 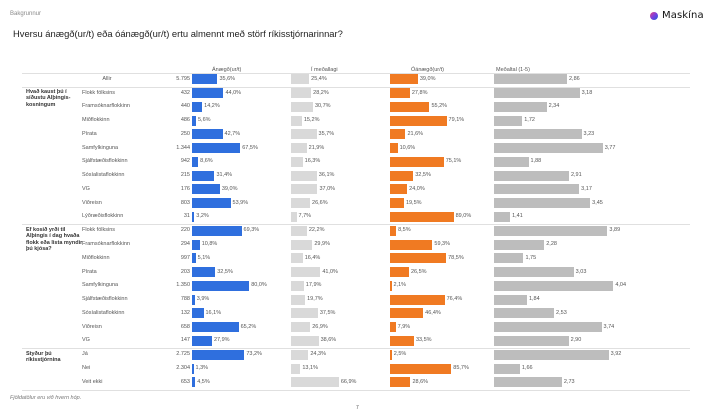 What do you see at coordinates (615, 230) in the screenshot?
I see `value-mean: 3,89` at bounding box center [615, 230].